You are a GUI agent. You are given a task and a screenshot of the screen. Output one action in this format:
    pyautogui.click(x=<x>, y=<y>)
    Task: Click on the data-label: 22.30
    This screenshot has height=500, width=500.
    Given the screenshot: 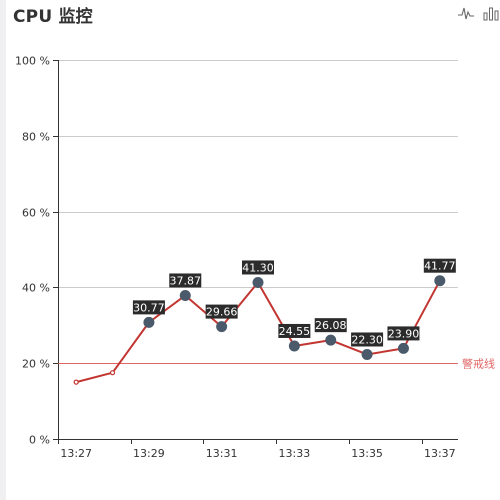 What is the action you would take?
    pyautogui.click(x=367, y=339)
    